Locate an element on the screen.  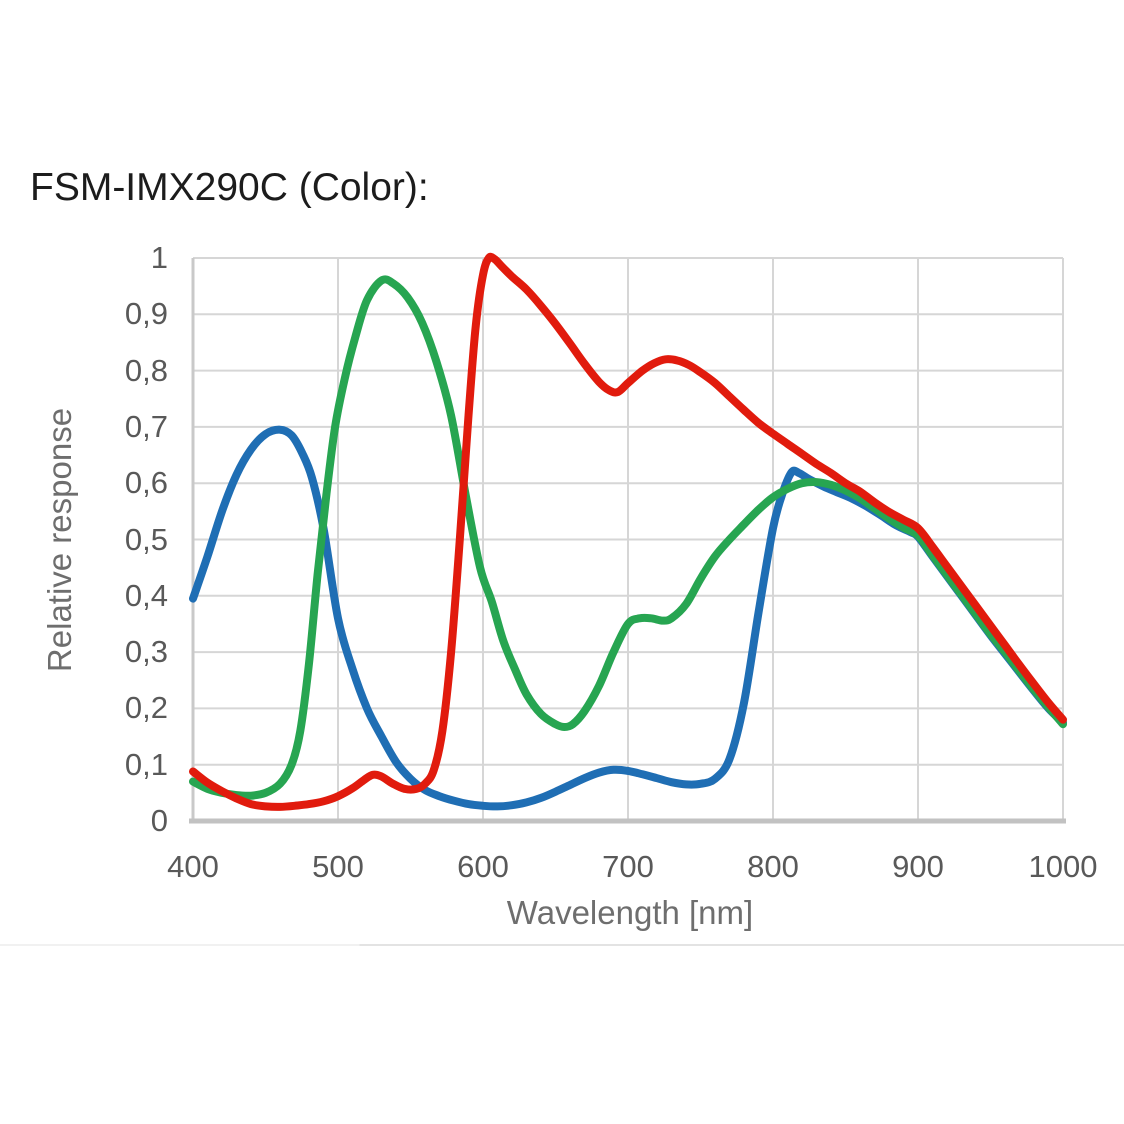
y-tick-label: 0,5 is located at coordinates (146, 539).